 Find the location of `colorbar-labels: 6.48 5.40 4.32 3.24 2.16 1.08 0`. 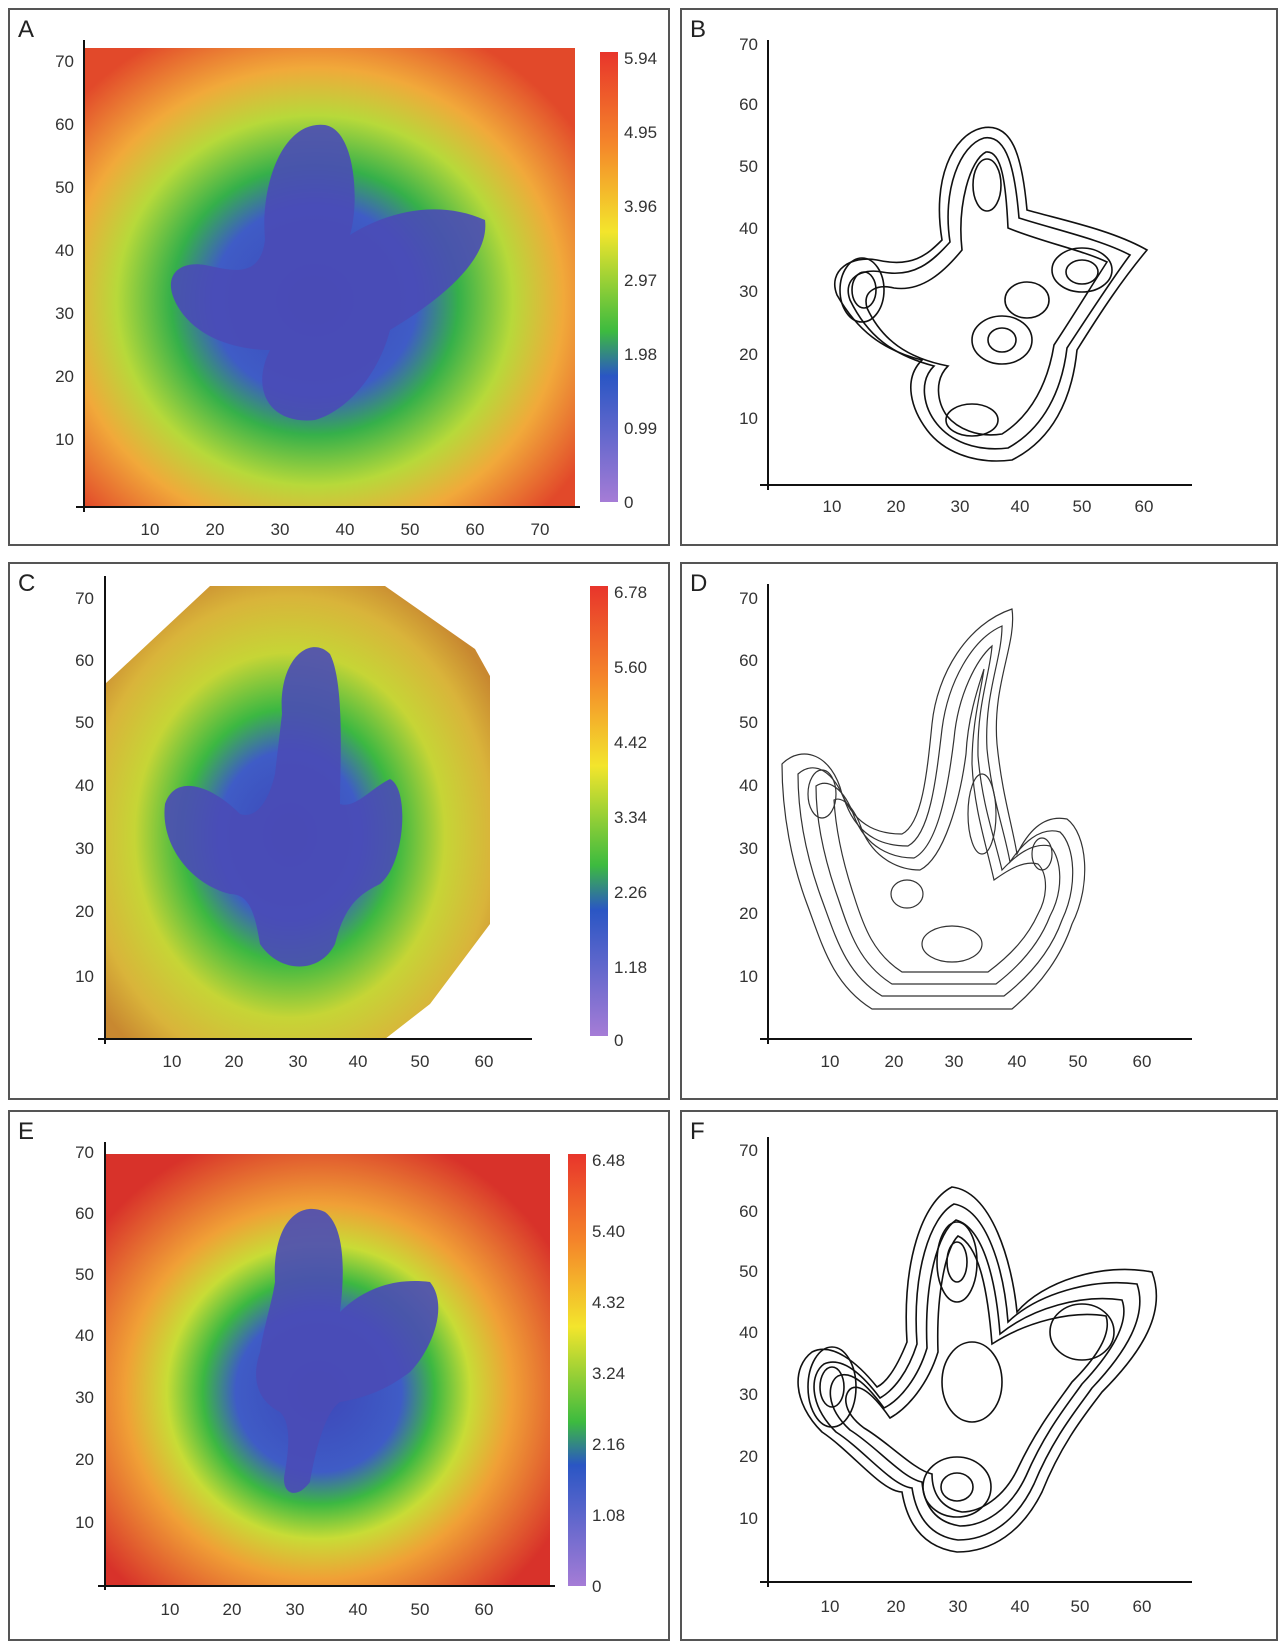

colorbar-labels: 6.48 5.40 4.32 3.24 2.16 1.08 0 is located at coordinates (608, 1373).